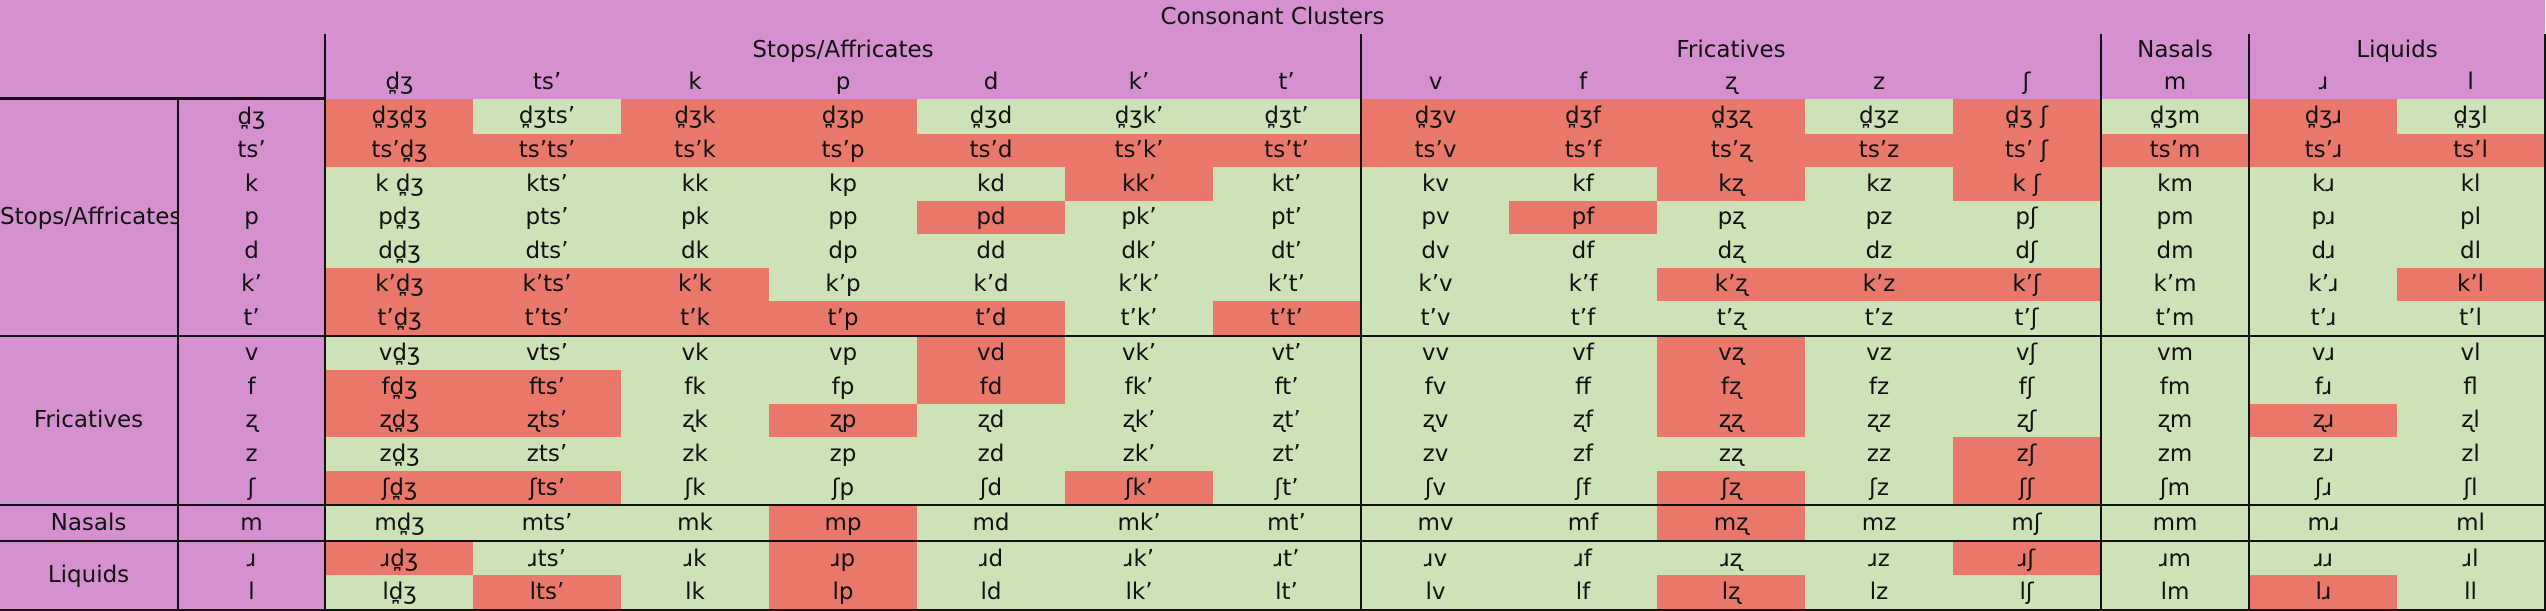 Image resolution: width=2546 pixels, height=611 pixels. What do you see at coordinates (991, 420) in the screenshot?
I see `cluster-cell-allowed: ʐd` at bounding box center [991, 420].